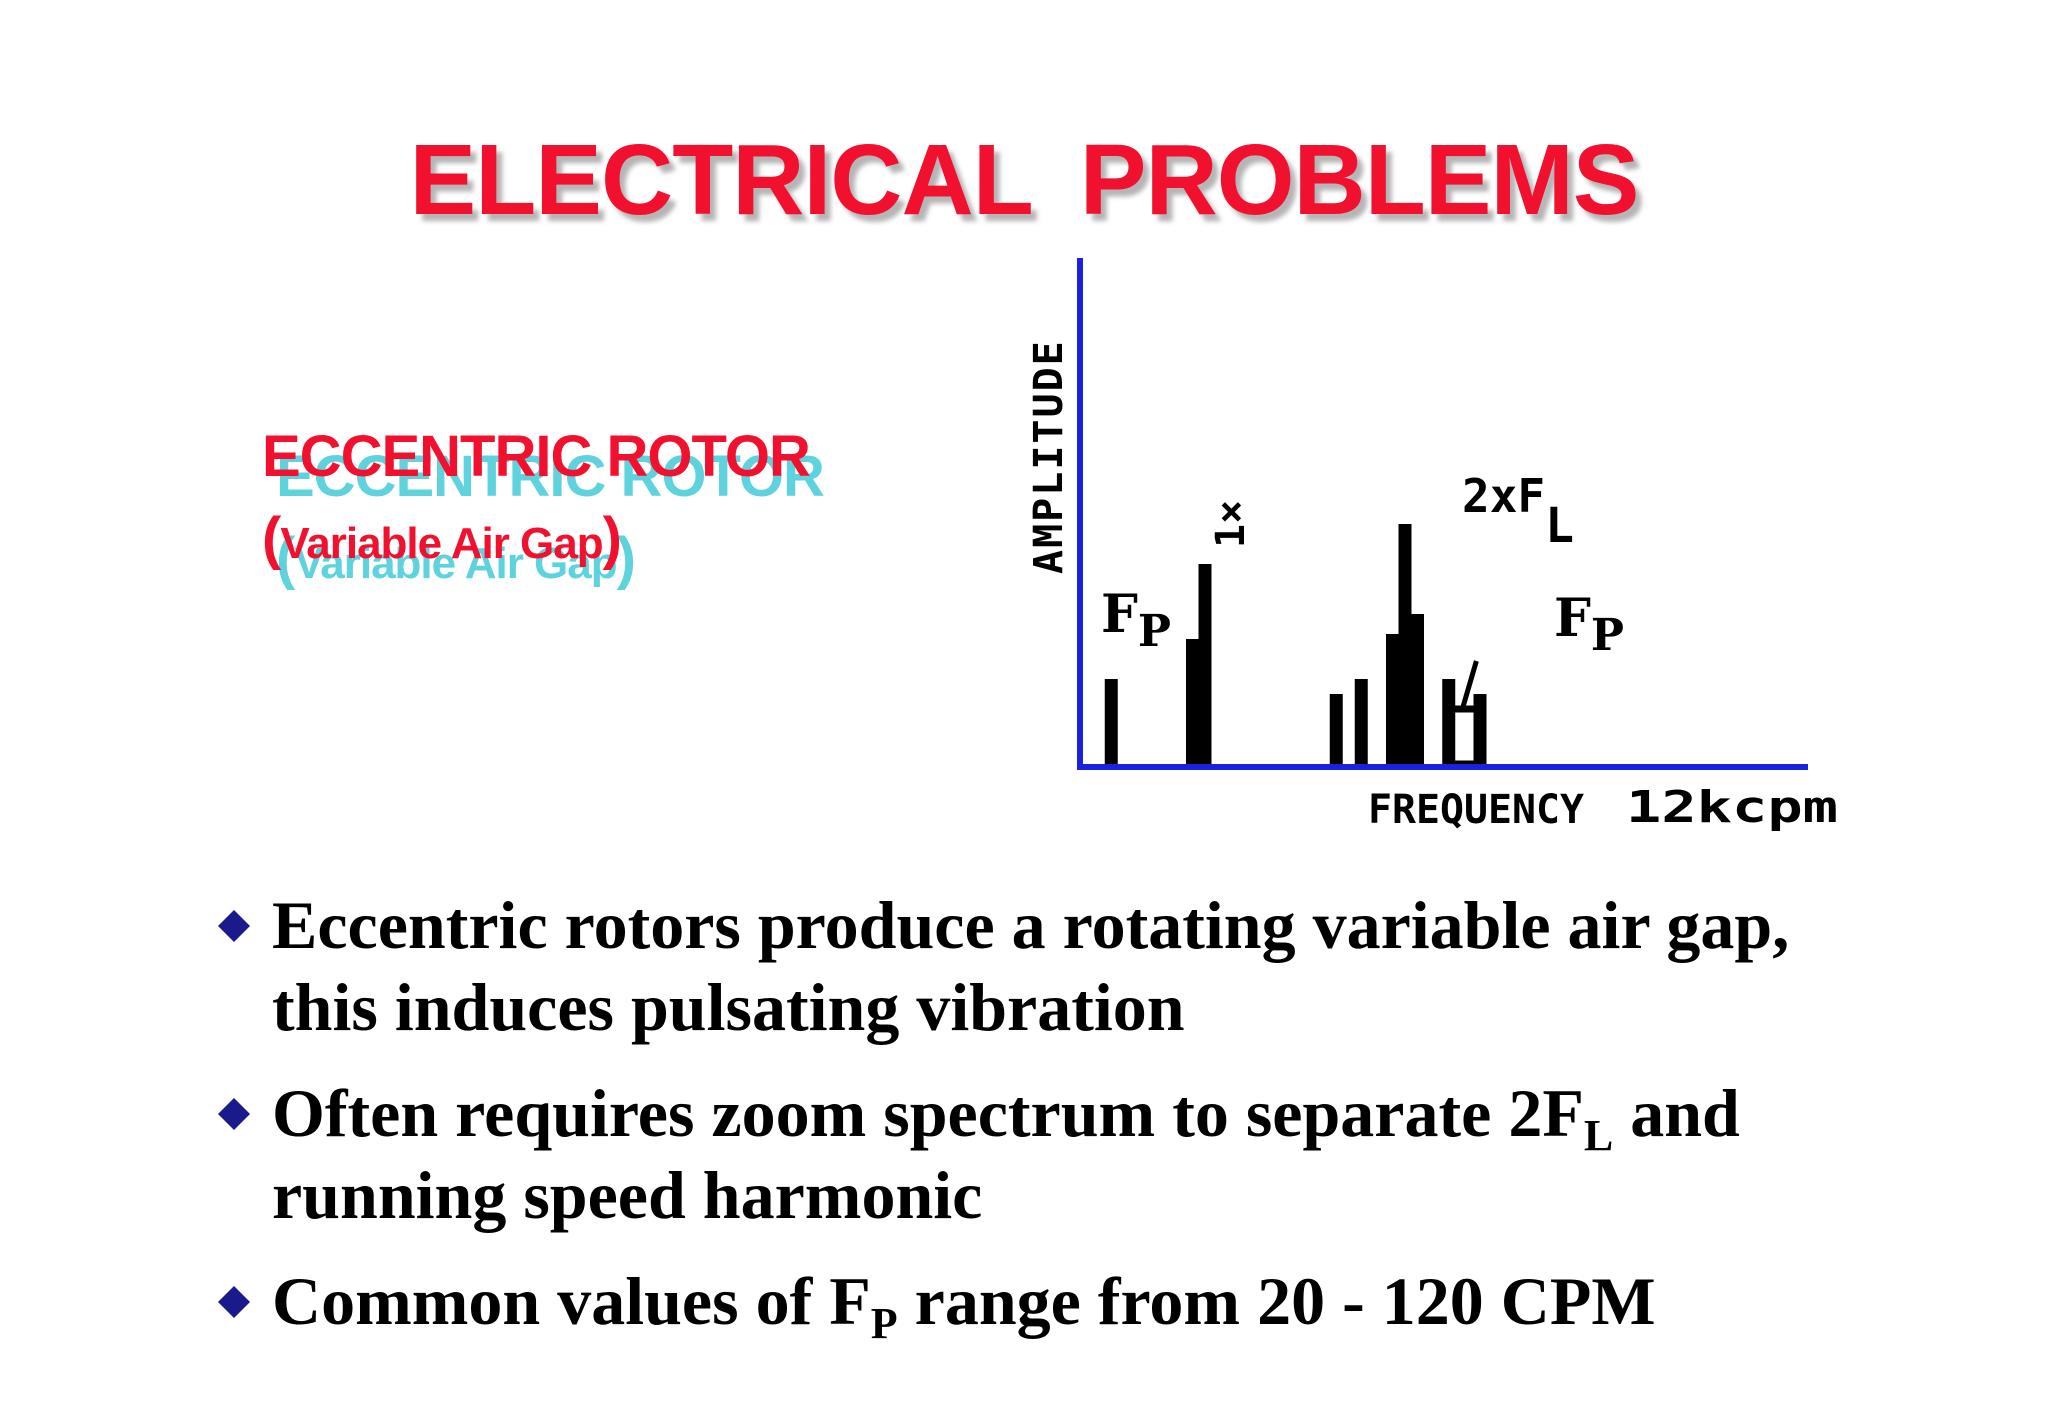  Describe the element at coordinates (728, 1007) in the screenshot. I see `bullet-1-line-2: this induces pulsating vibration` at that location.